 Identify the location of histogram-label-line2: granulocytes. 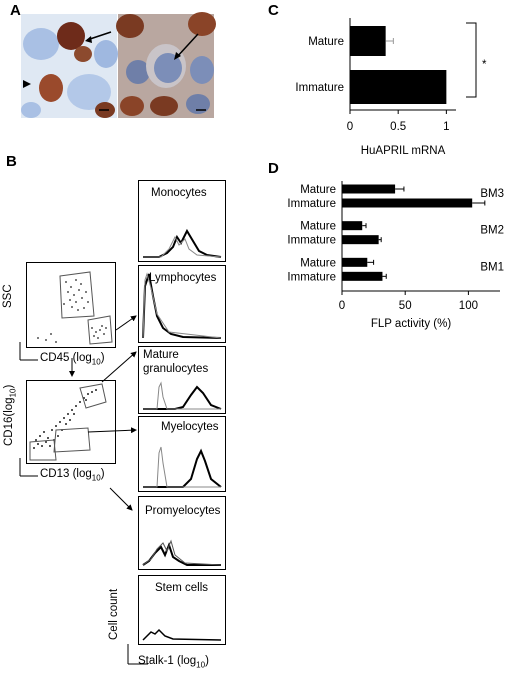
(176, 369).